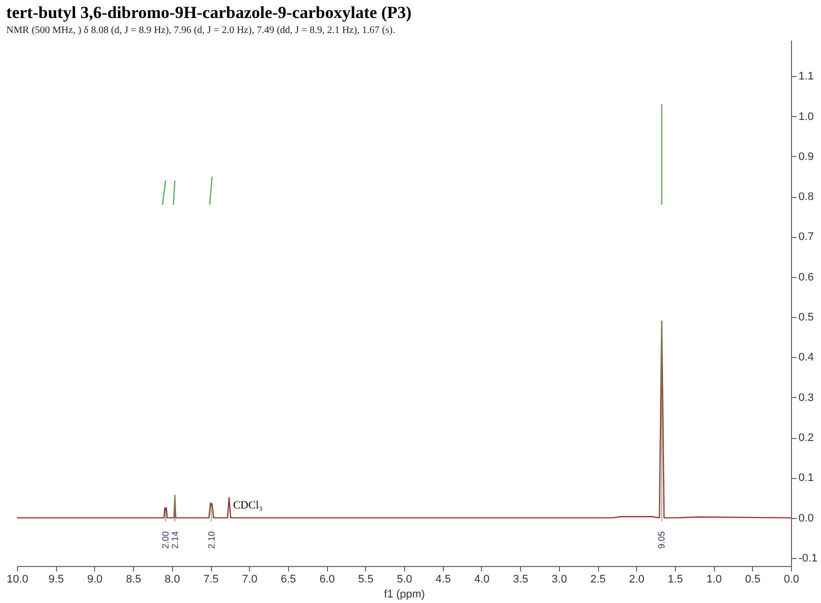  I want to click on x-tick-label: 9.0, so click(95, 580).